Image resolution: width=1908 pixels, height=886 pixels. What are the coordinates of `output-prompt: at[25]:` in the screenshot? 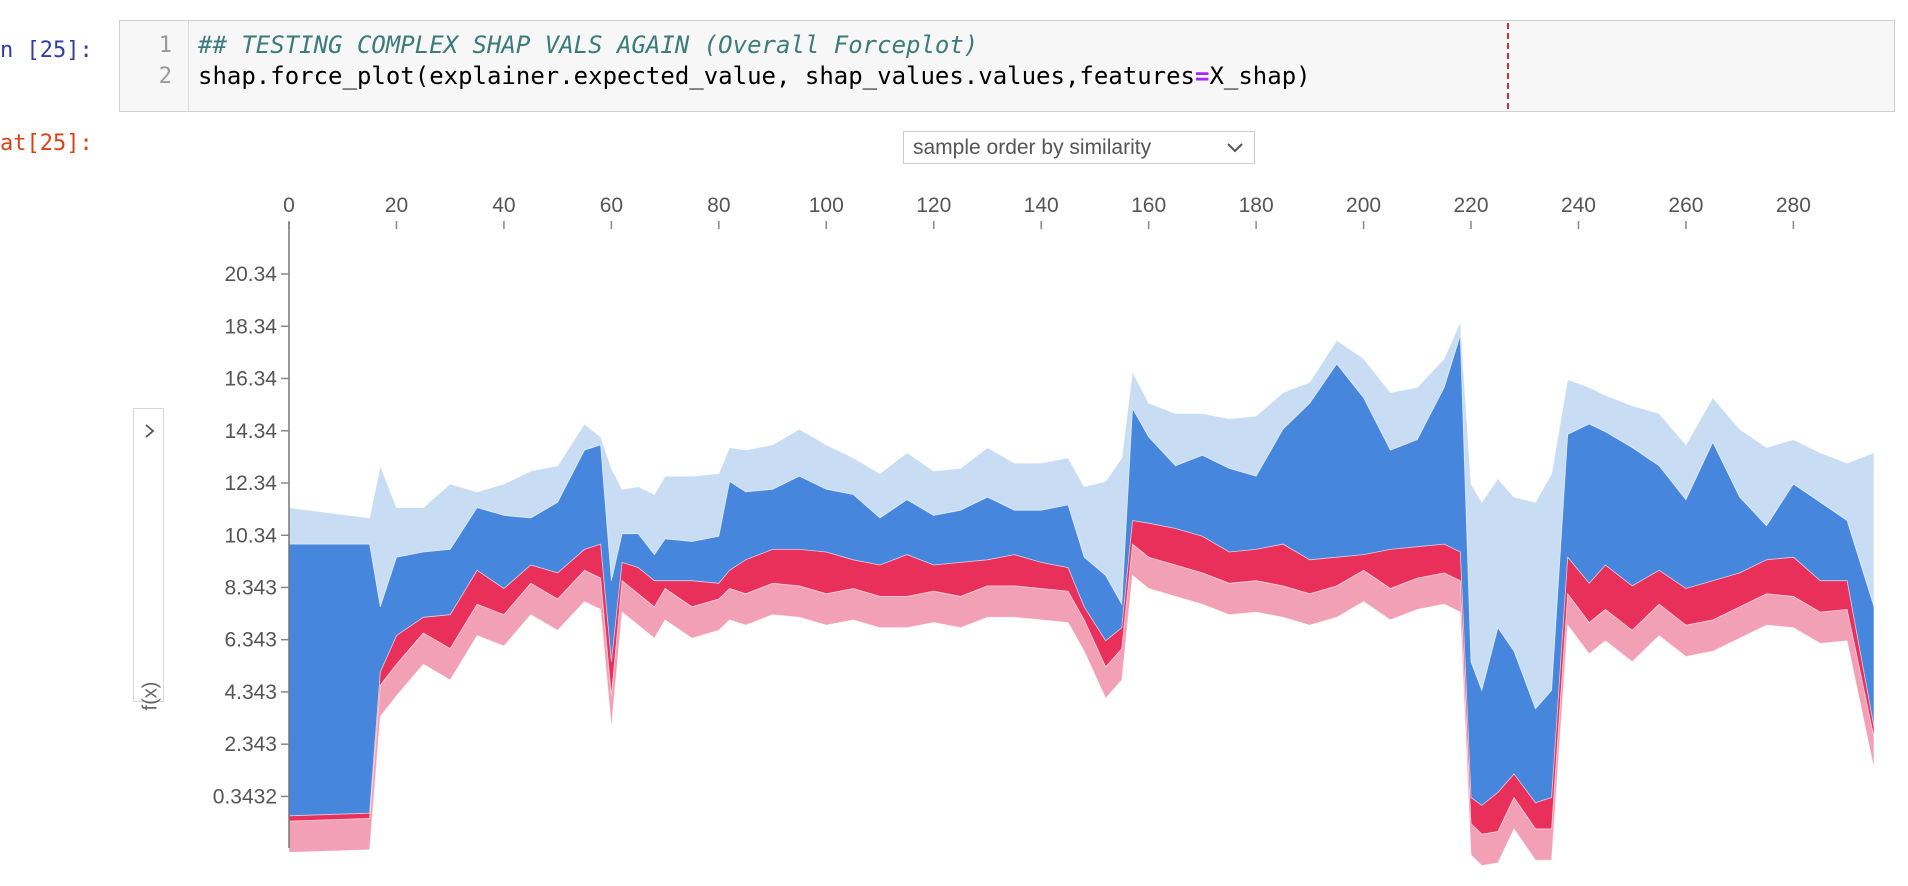 It's located at (46, 143).